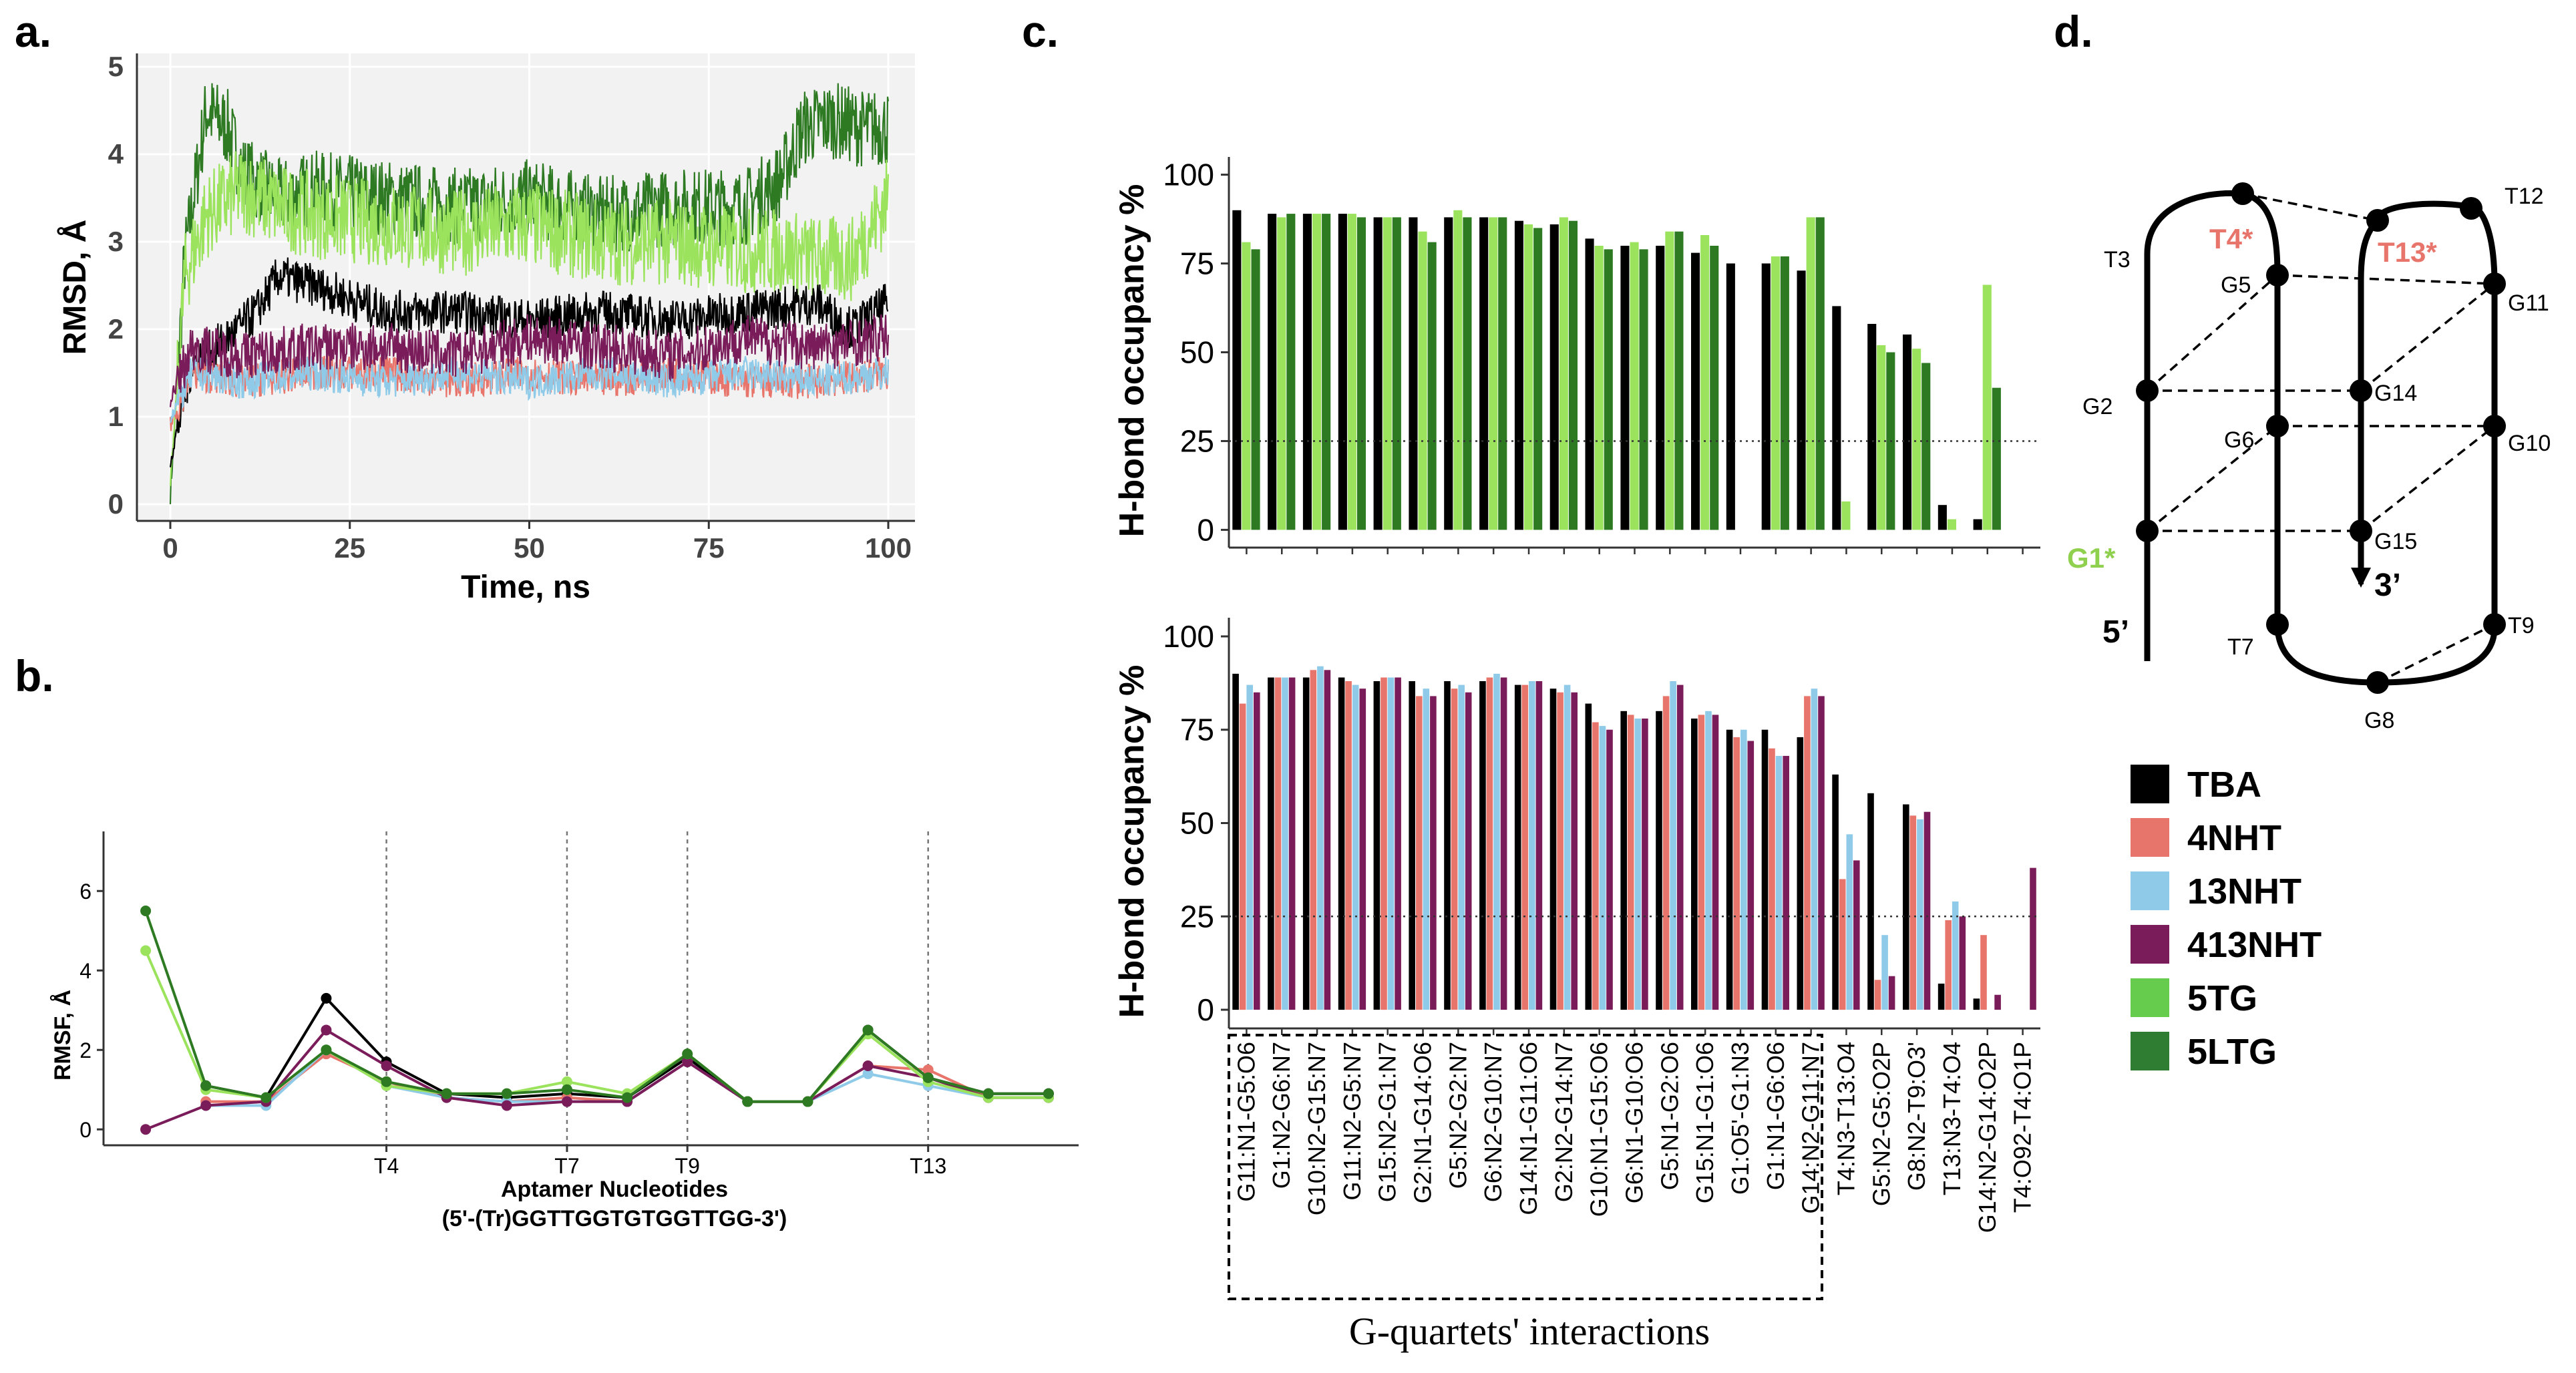 This screenshot has height=1373, width=2576. What do you see at coordinates (1188, 636) in the screenshot?
I see `chart-c-bottom-ytick: 100` at bounding box center [1188, 636].